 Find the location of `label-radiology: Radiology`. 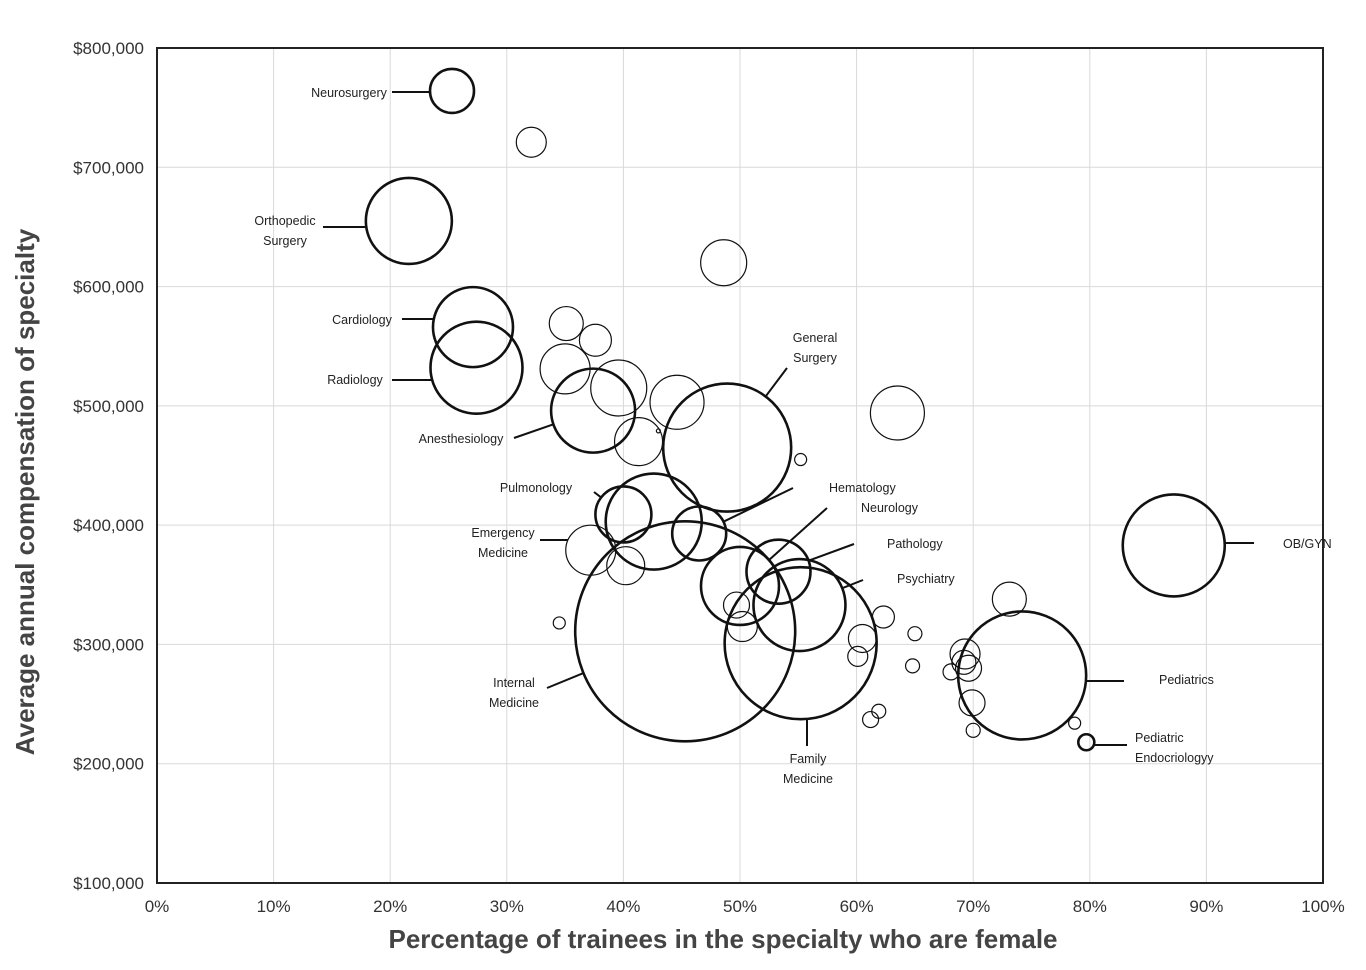

label-radiology: Radiology is located at coordinates (355, 380).